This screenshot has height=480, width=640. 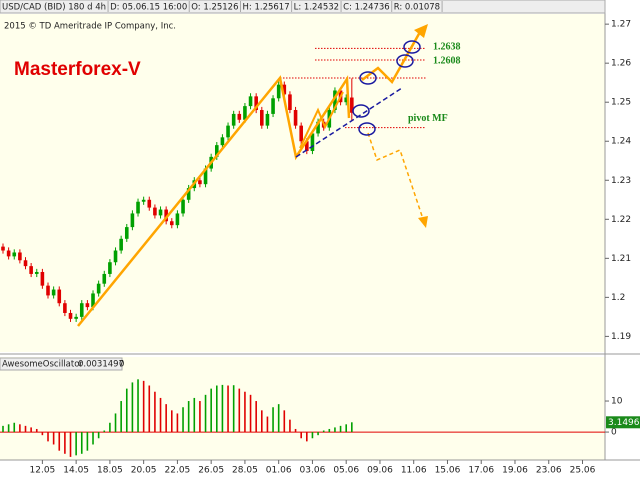 I want to click on trend-line, so click(x=349, y=122).